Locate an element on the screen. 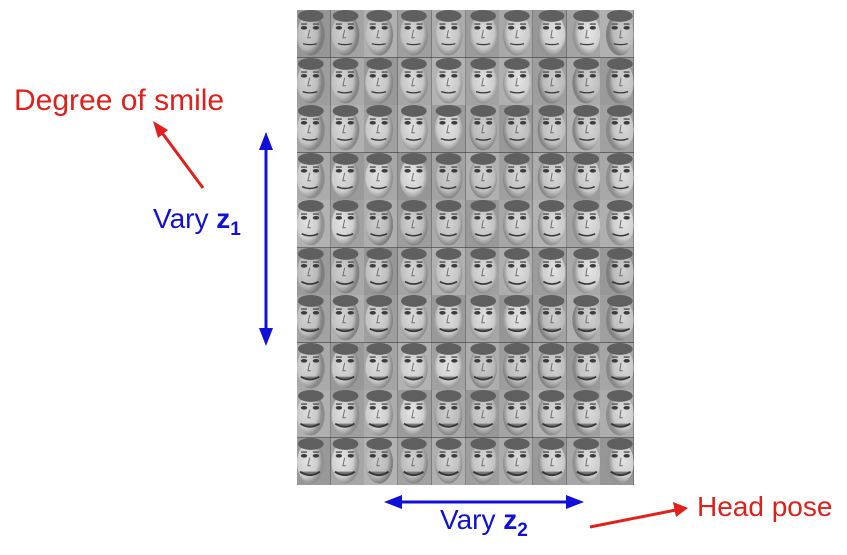 The image size is (847, 555). vary-z1-arrow is located at coordinates (266, 239).